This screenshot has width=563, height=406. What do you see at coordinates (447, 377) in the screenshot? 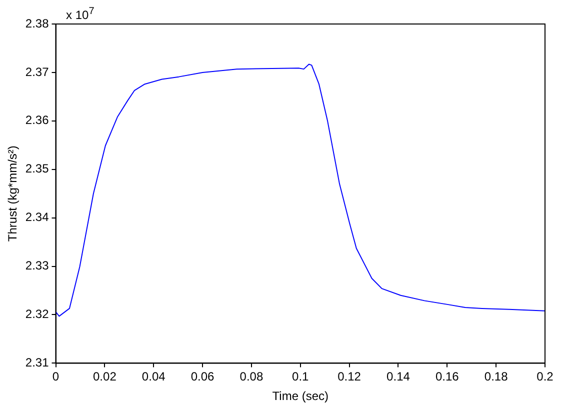
I see `x-tick-label: 0.16` at bounding box center [447, 377].